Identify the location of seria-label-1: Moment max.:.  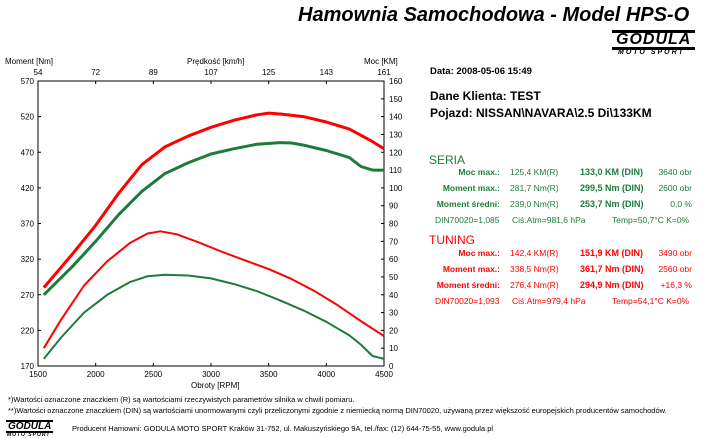
(471, 188).